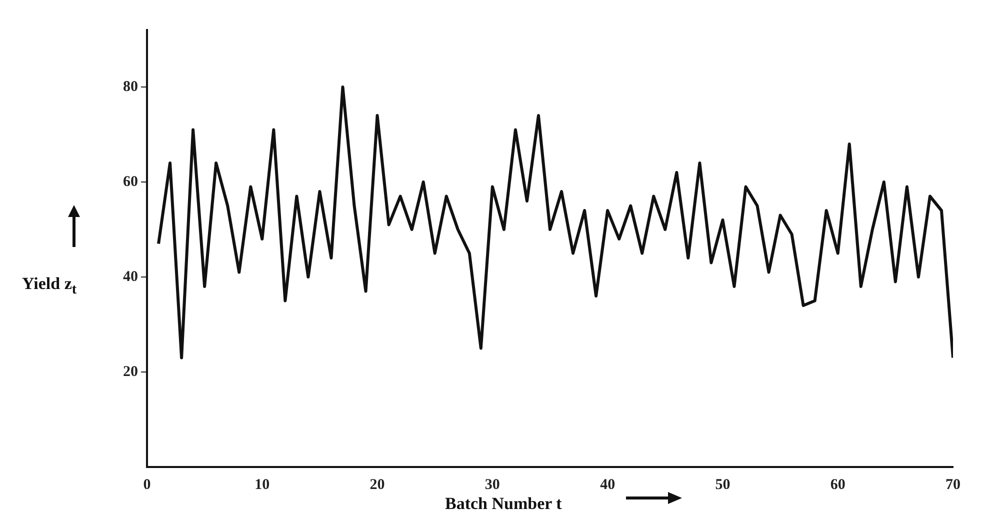 The height and width of the screenshot is (523, 984). Describe the element at coordinates (503, 504) in the screenshot. I see `x-axis-title: Batch Number t` at that location.